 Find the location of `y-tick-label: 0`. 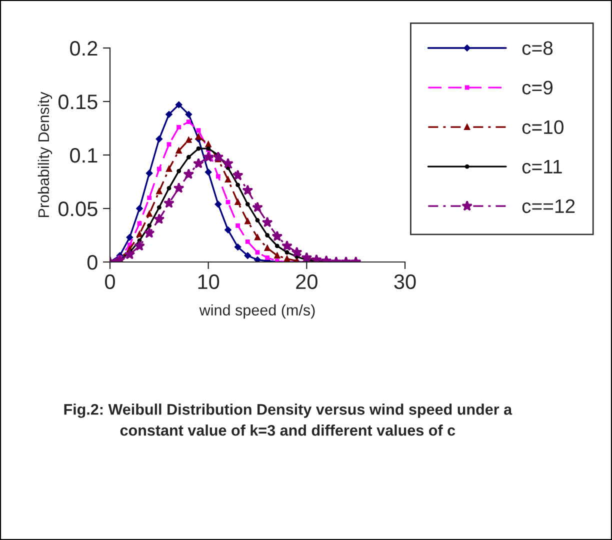

y-tick-label: 0 is located at coordinates (92, 262).